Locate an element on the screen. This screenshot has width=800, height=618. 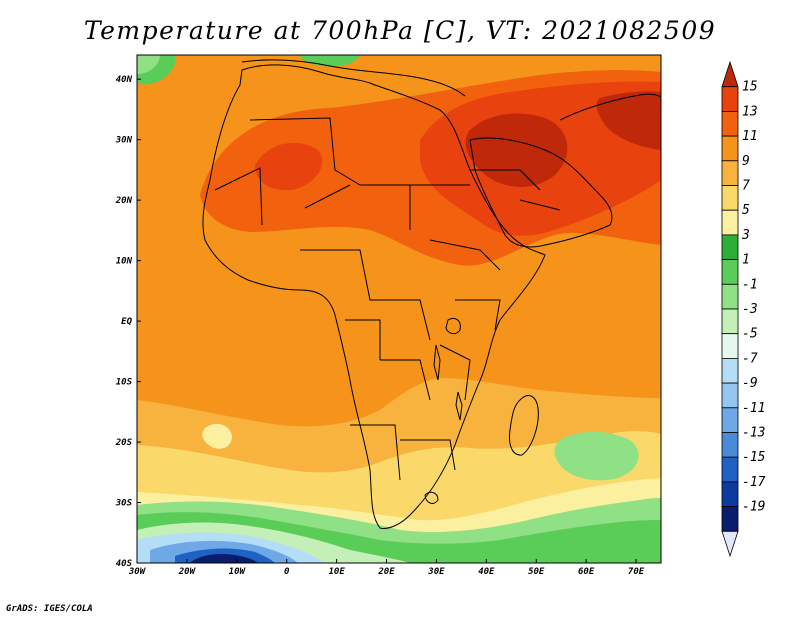
colorbar-label: -13 is located at coordinates (753, 433).